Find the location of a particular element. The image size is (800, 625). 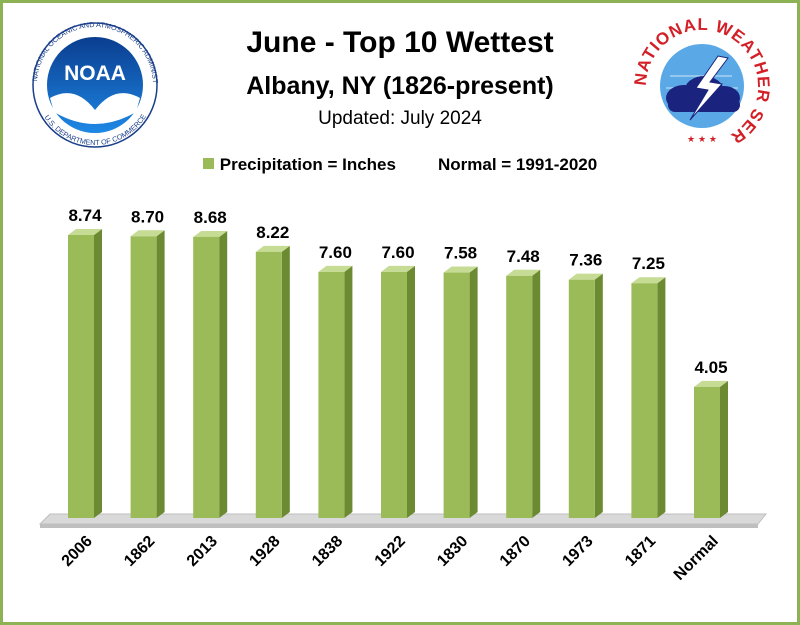

bar-top-Normal is located at coordinates (711, 383).